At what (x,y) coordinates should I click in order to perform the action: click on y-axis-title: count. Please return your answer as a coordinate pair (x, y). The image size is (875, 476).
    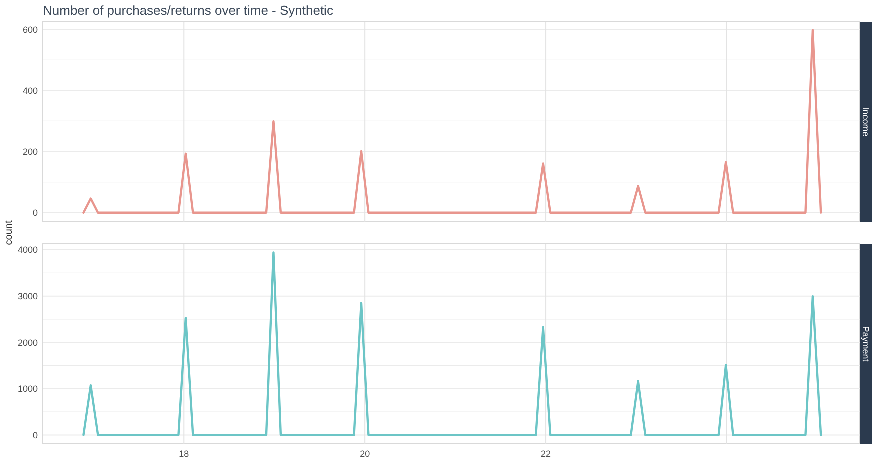
    Looking at the image, I should click on (9, 233).